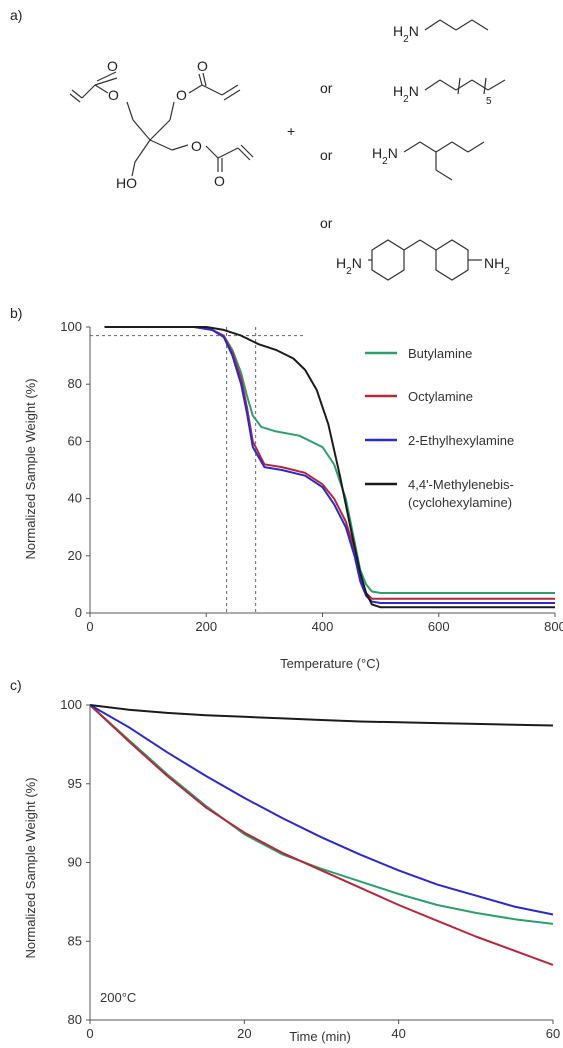 This screenshot has height=1048, width=563. Describe the element at coordinates (461, 440) in the screenshot. I see `legend-label: 2-Ethylhexylamine` at that location.